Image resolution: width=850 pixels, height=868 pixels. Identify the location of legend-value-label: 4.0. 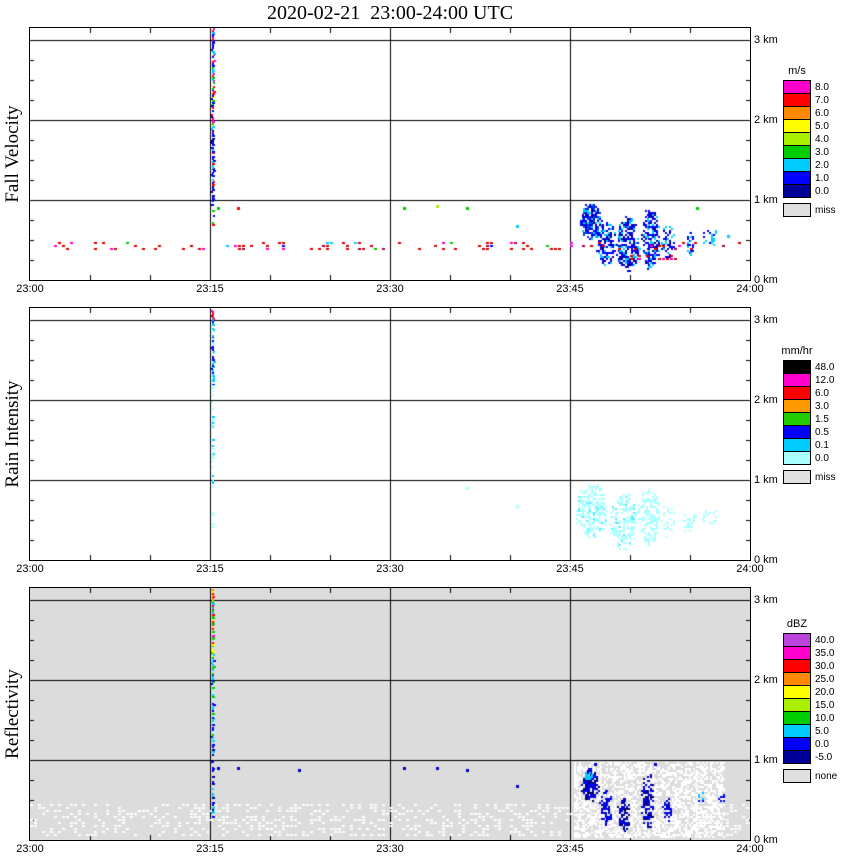
(822, 139).